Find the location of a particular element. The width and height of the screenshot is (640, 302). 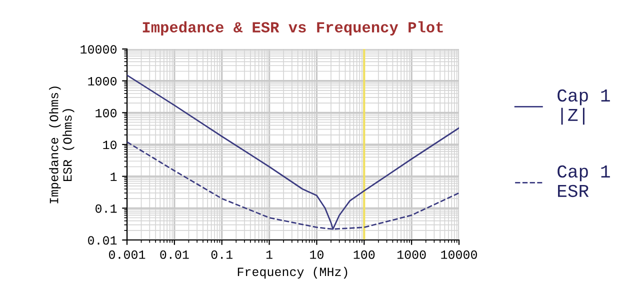

x-axis-title: Frequency (MHz) is located at coordinates (293, 272).